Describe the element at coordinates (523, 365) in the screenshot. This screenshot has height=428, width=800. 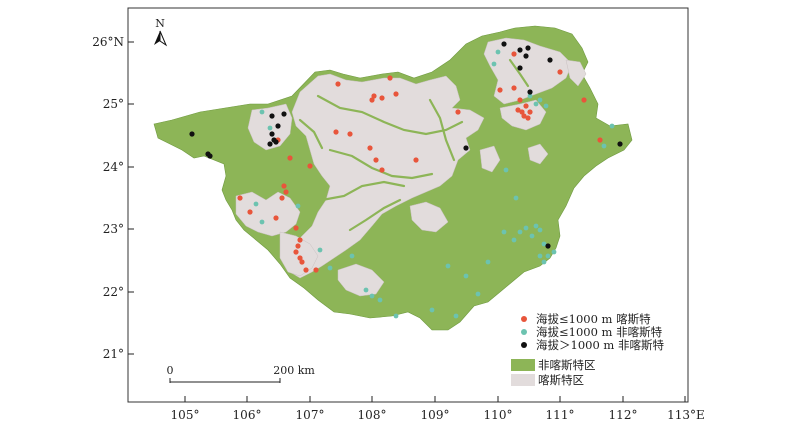
I see `legend-swatch-non-karst-area` at that location.